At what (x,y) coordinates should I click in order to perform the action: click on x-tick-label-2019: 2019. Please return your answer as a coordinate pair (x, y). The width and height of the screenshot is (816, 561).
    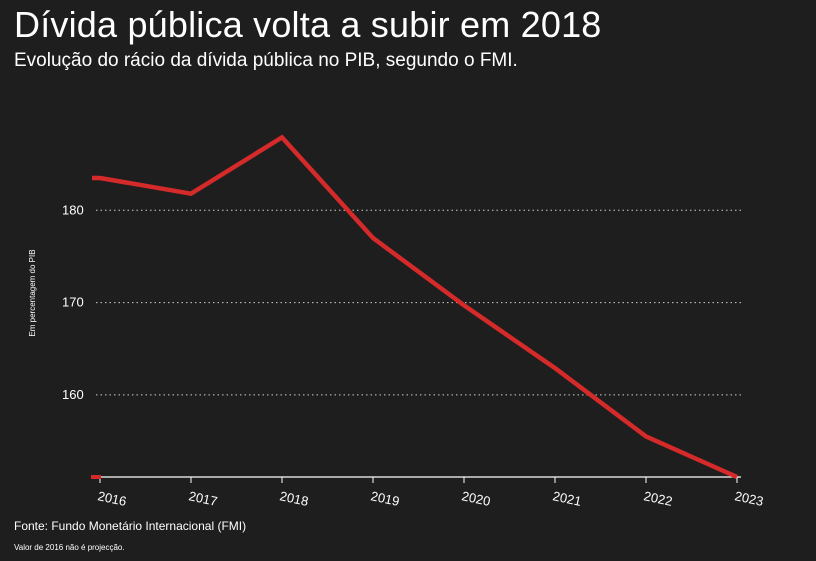
    Looking at the image, I should click on (384, 498).